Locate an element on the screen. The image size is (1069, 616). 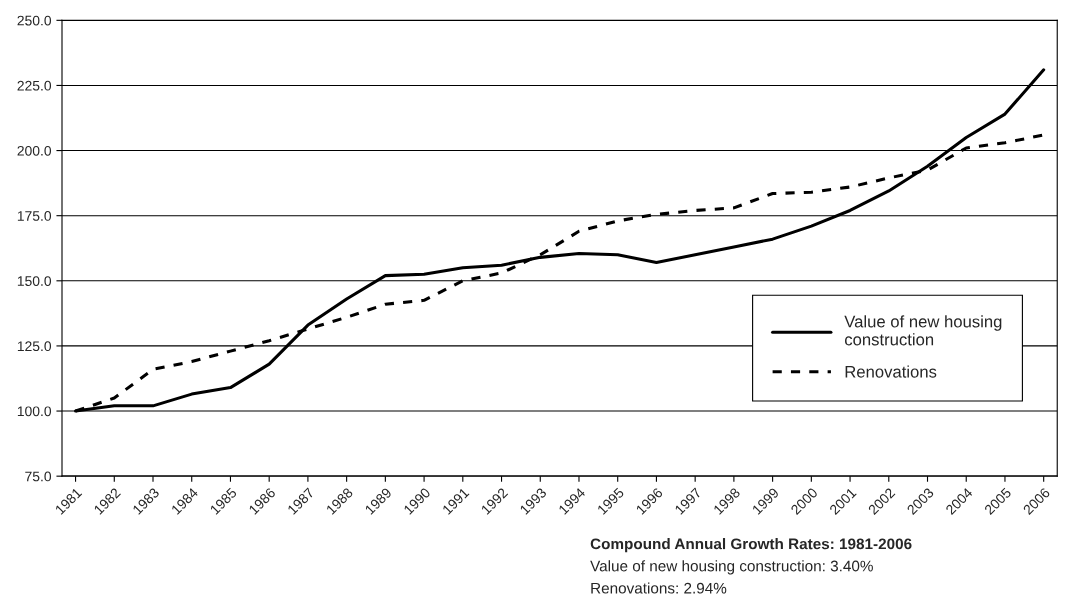
y-tick-label: 150.0 is located at coordinates (34, 281).